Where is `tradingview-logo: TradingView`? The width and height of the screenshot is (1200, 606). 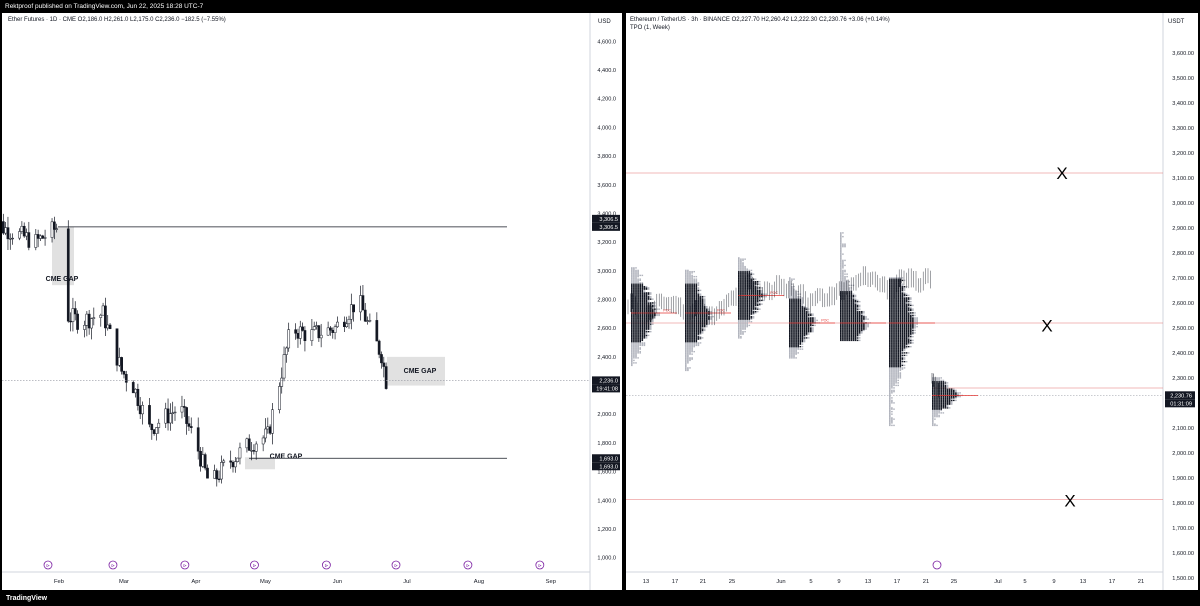 tradingview-logo: TradingView is located at coordinates (27, 598).